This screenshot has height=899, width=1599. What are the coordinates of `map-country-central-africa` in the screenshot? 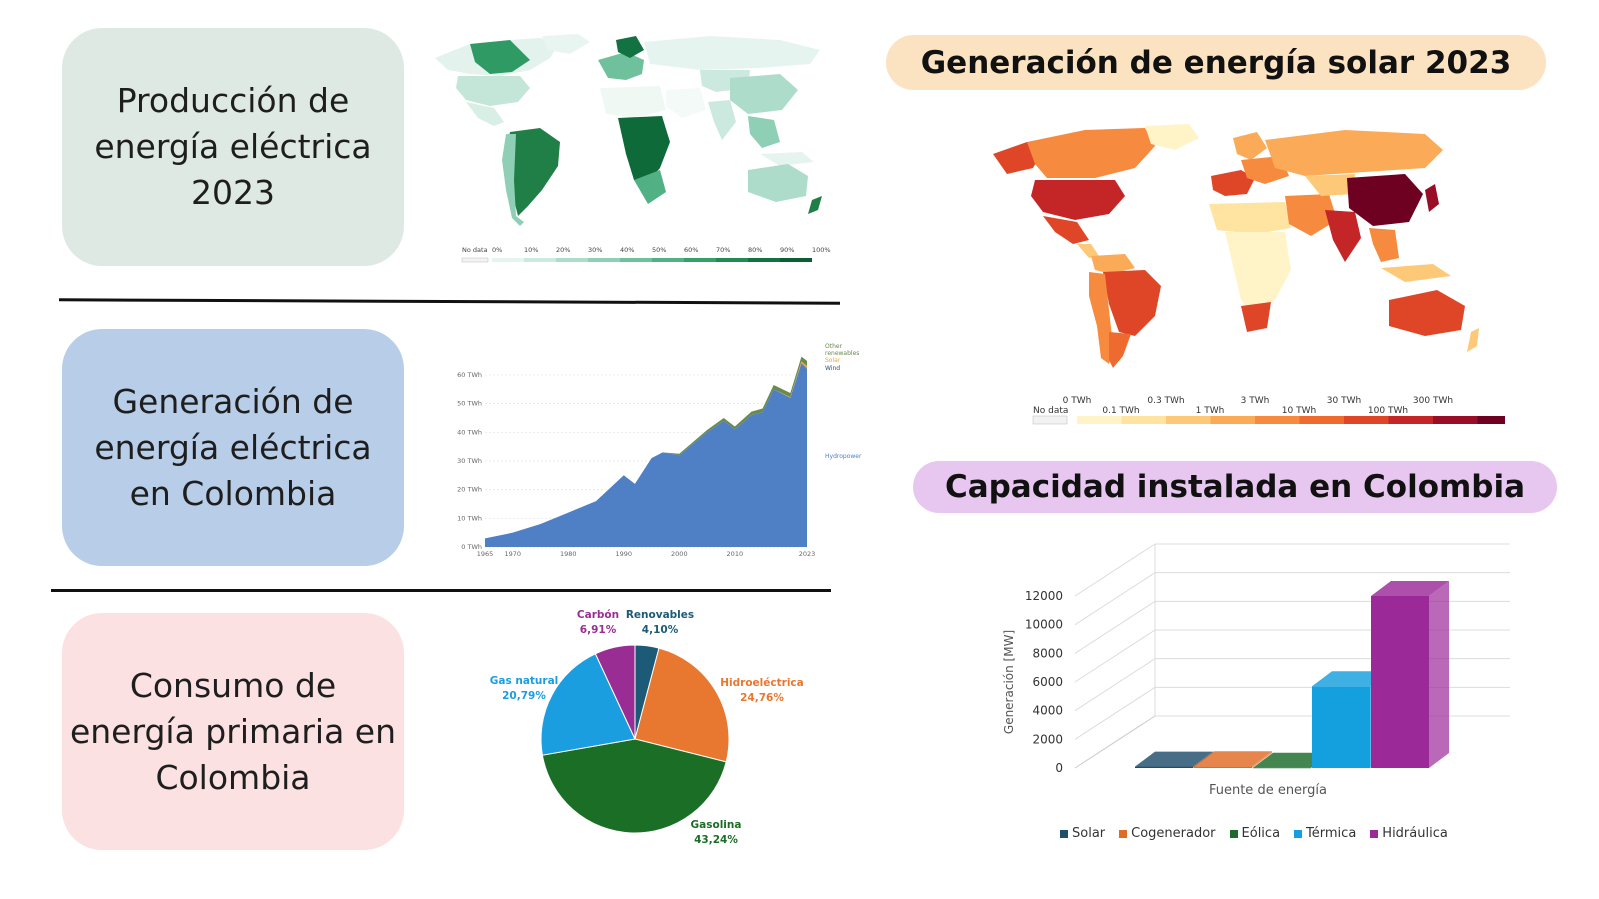 It's located at (1258, 274).